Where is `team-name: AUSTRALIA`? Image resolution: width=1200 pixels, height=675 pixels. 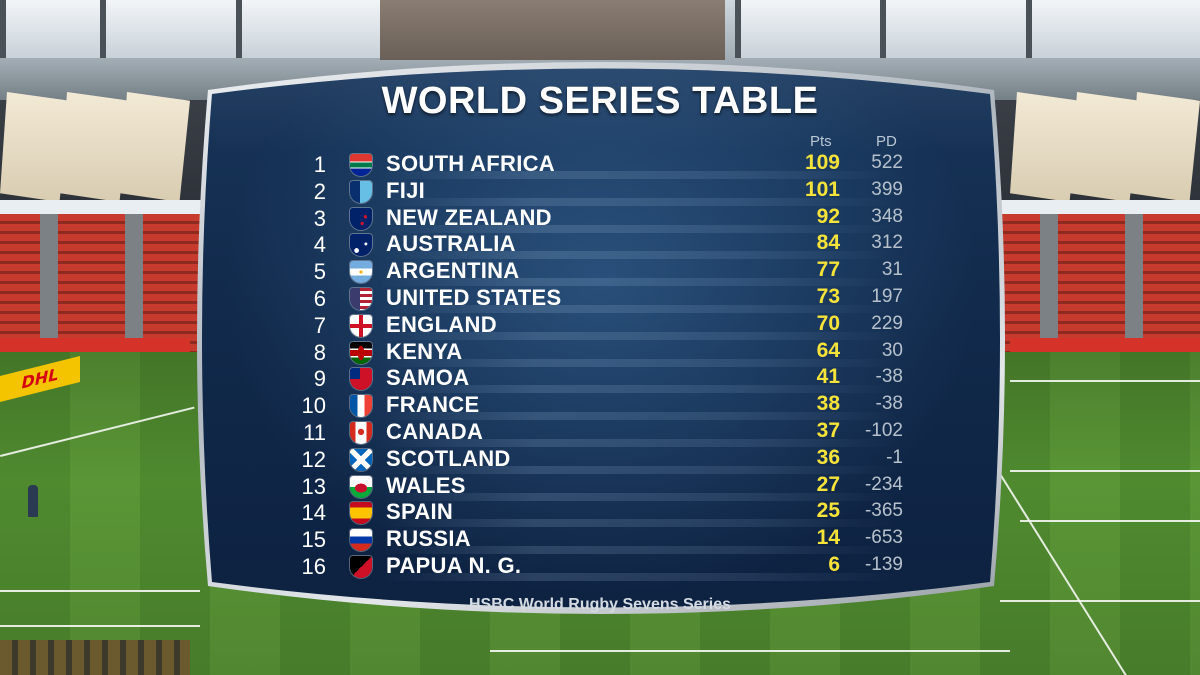
team-name: AUSTRALIA is located at coordinates (451, 244).